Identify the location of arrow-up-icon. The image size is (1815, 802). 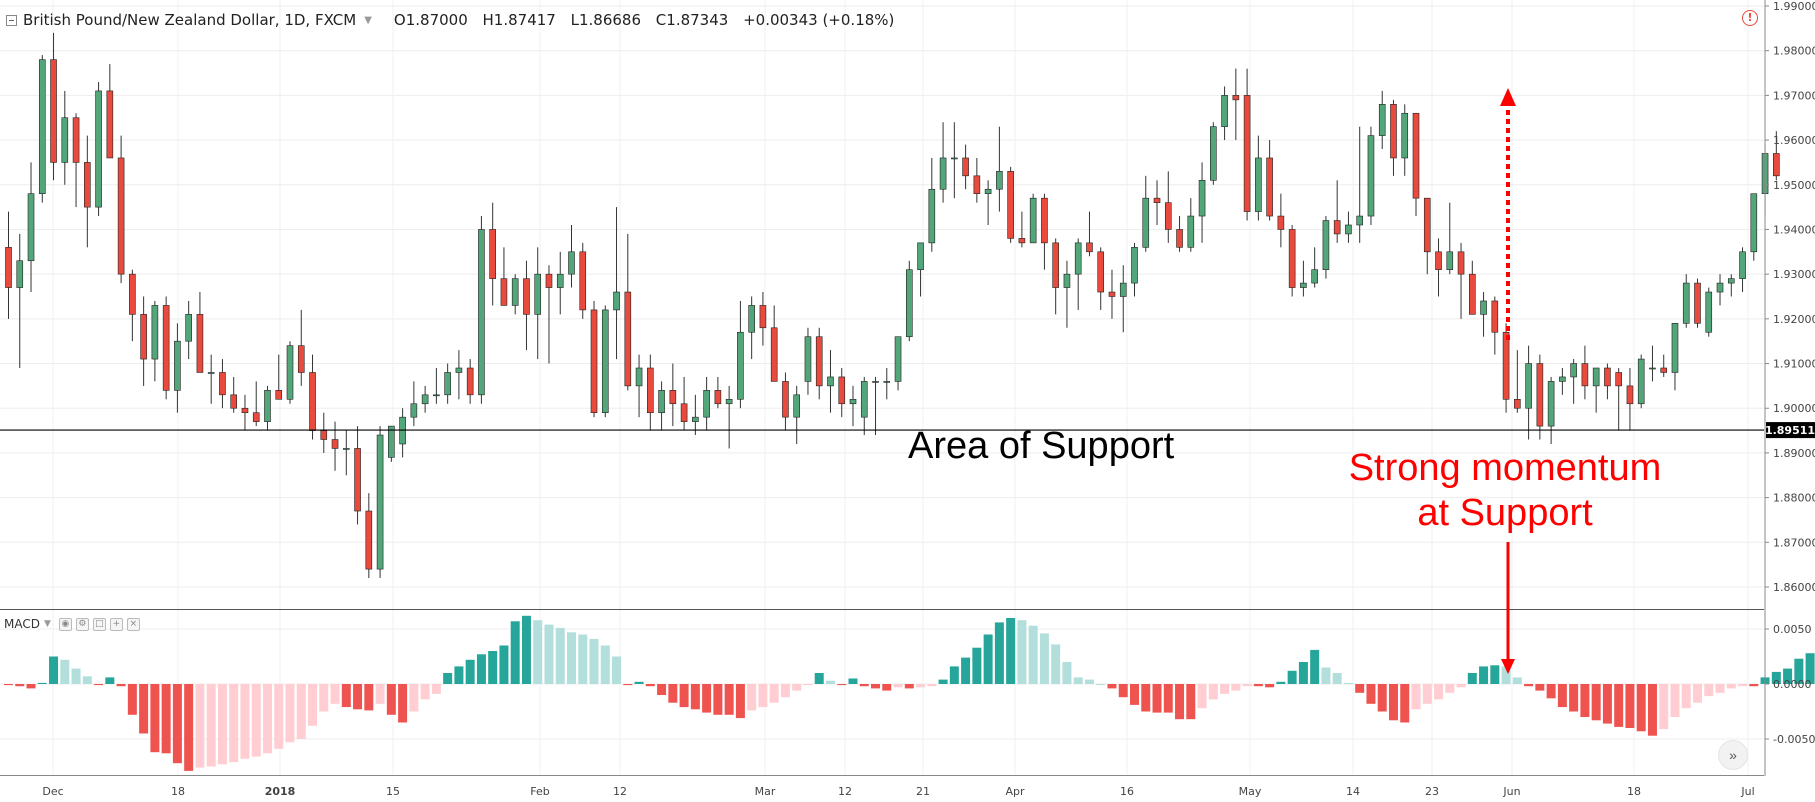
(1508, 97).